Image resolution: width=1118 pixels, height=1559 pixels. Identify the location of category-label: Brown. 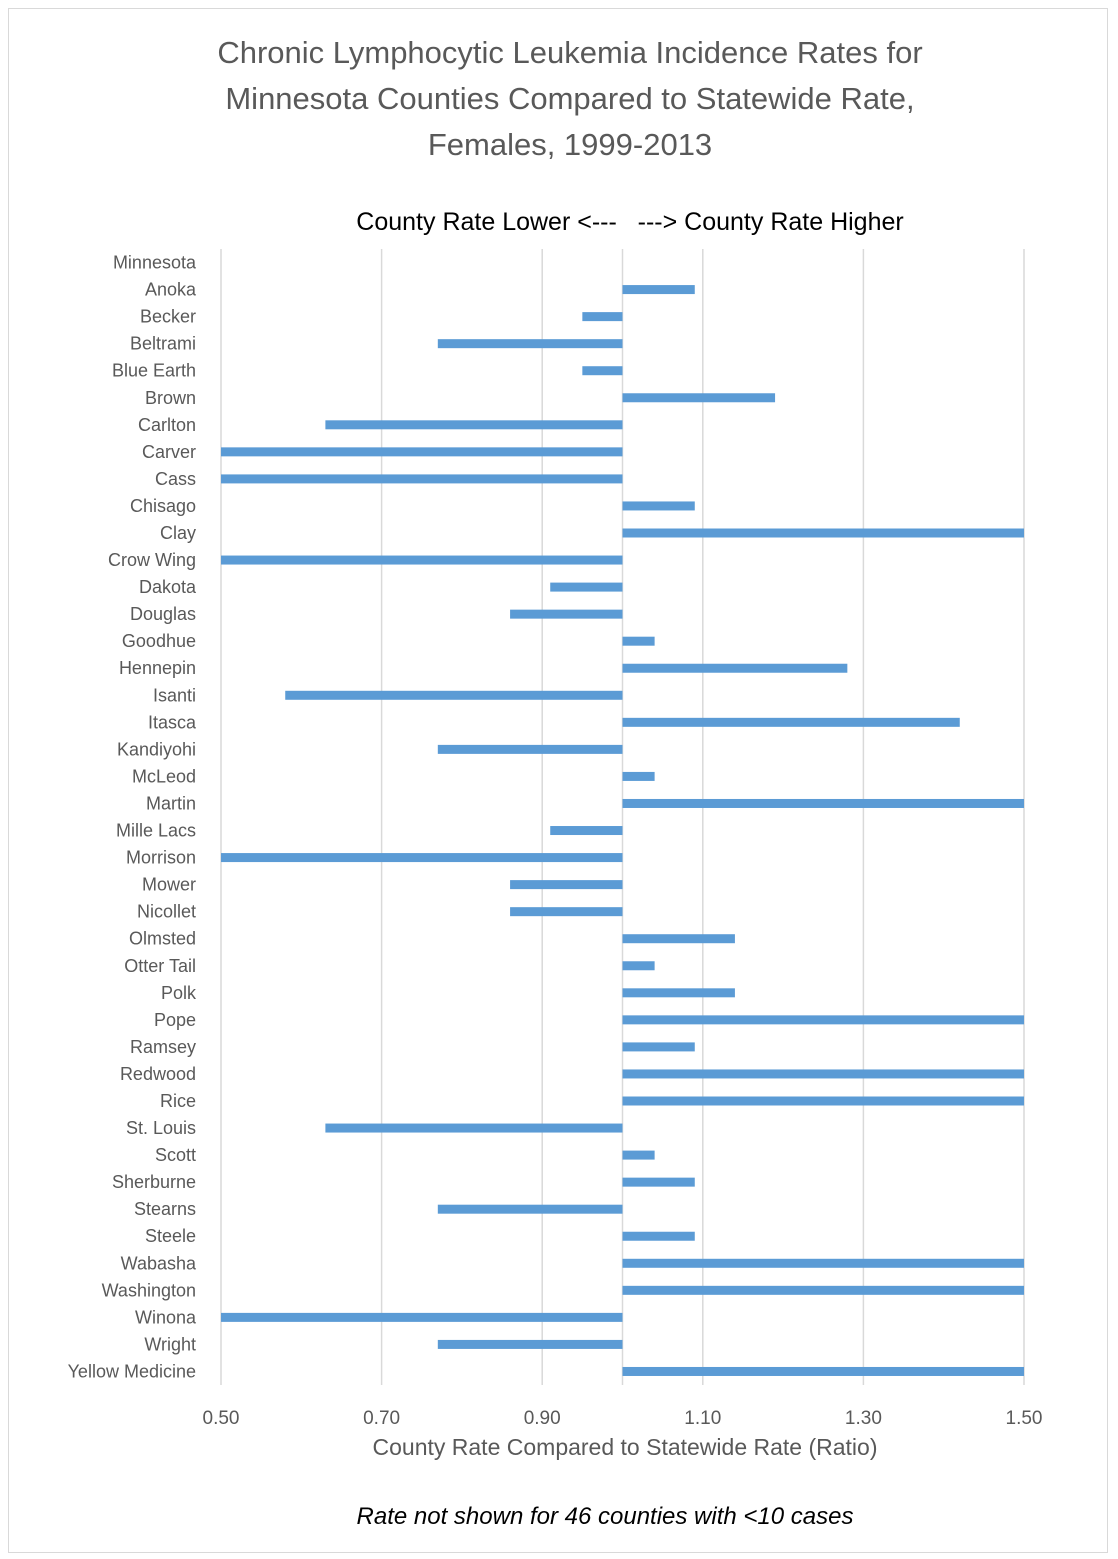
(170, 398).